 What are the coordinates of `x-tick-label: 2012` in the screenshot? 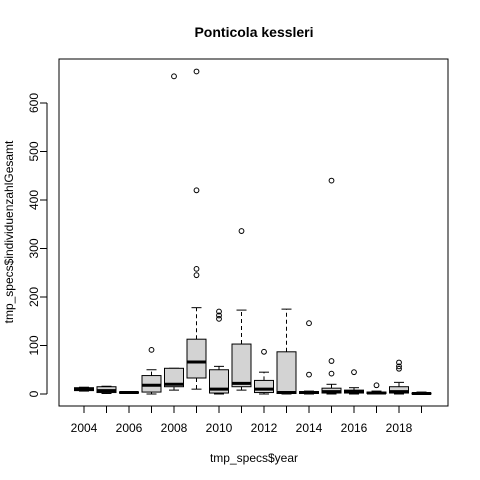 It's located at (264, 428).